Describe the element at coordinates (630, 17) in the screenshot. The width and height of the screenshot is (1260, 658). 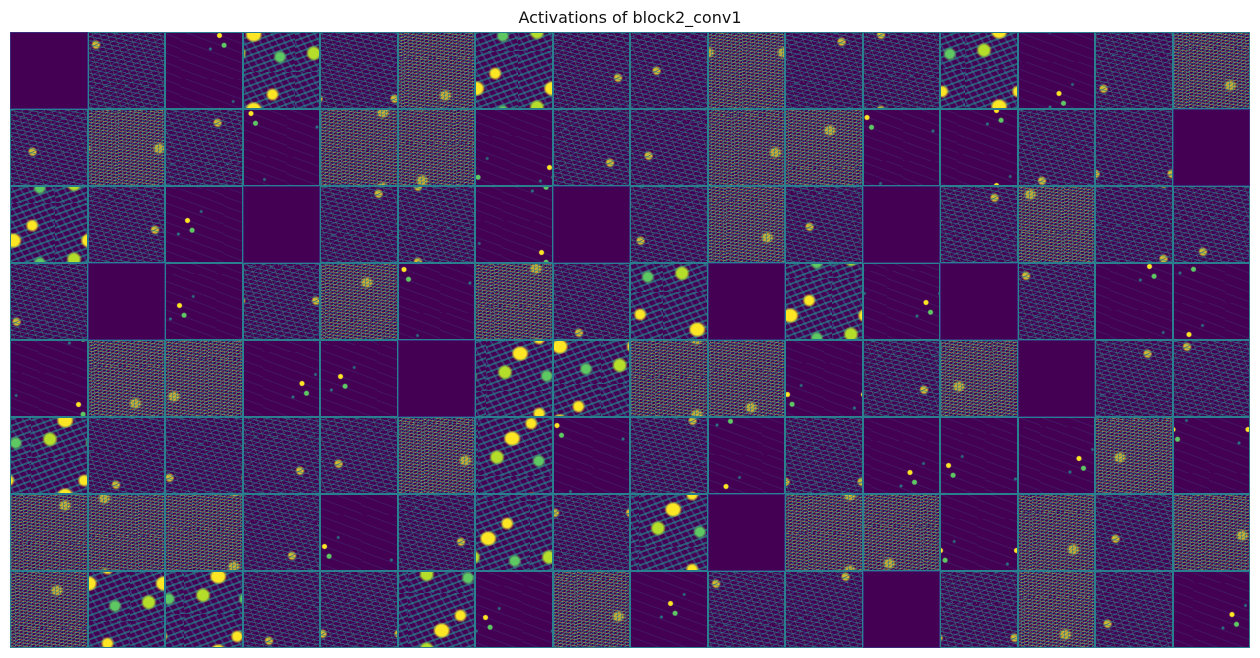
I see `figure-title: Activations of block2_conv1` at that location.